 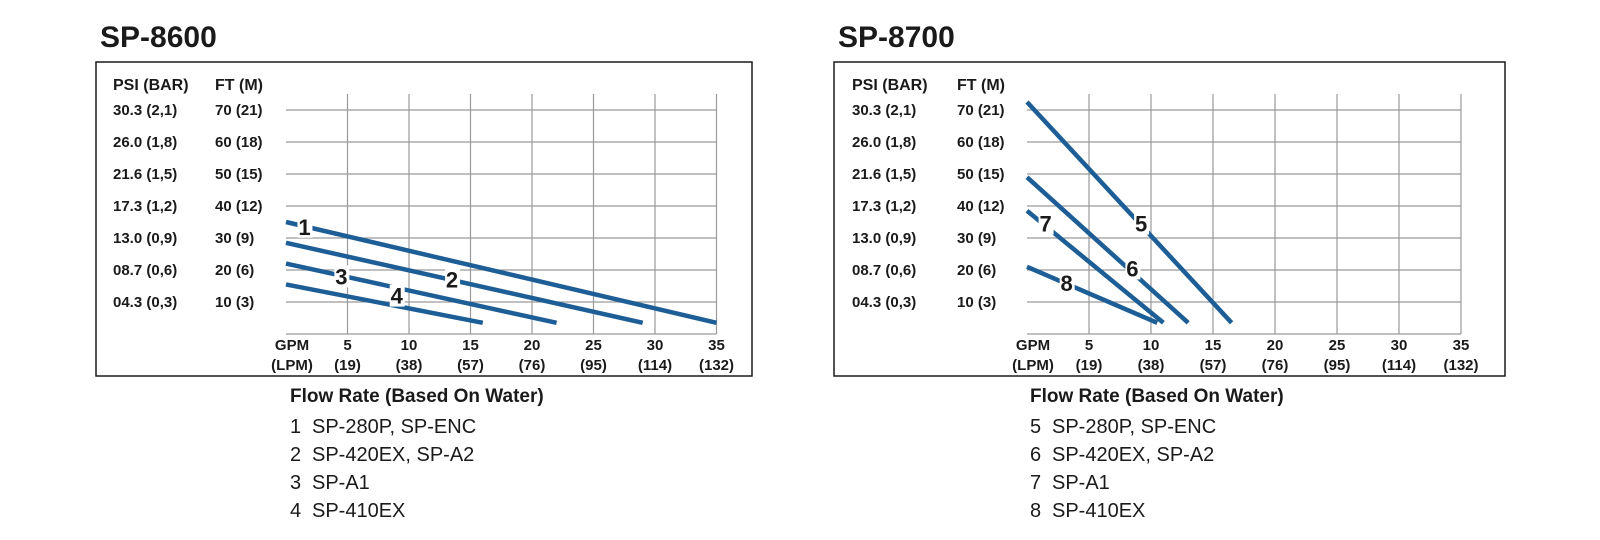 I want to click on series-label-6: 6, so click(x=1132, y=268).